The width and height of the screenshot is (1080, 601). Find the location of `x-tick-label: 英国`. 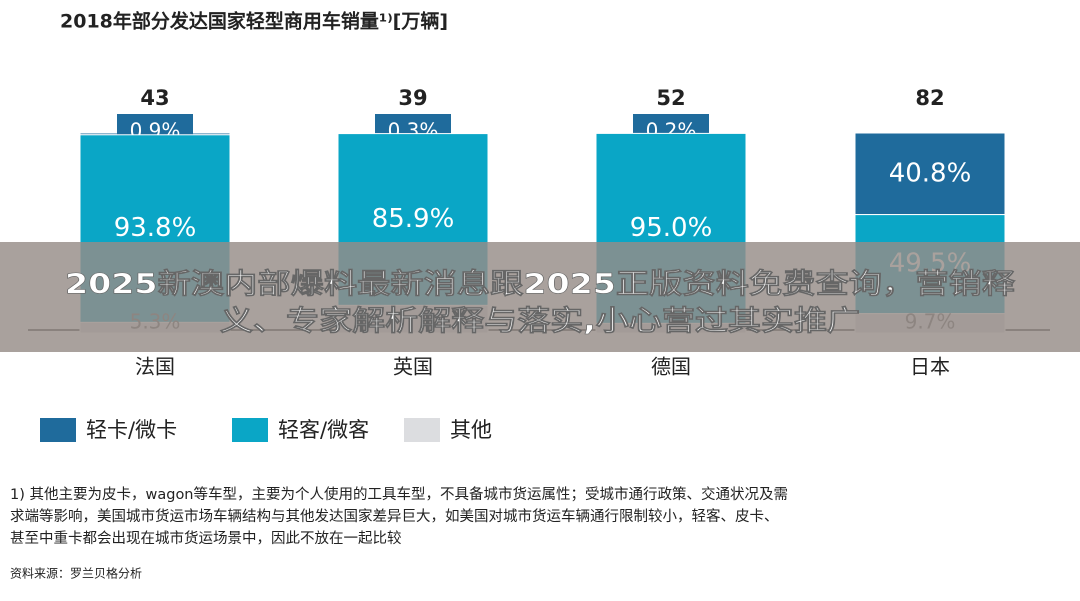

x-tick-label: 英国 is located at coordinates (413, 367).